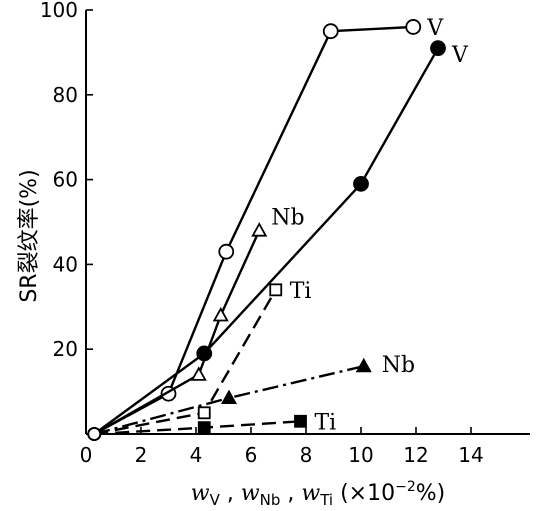 This screenshot has width=538, height=511. I want to click on x-title-w3: w, so click(310, 493).